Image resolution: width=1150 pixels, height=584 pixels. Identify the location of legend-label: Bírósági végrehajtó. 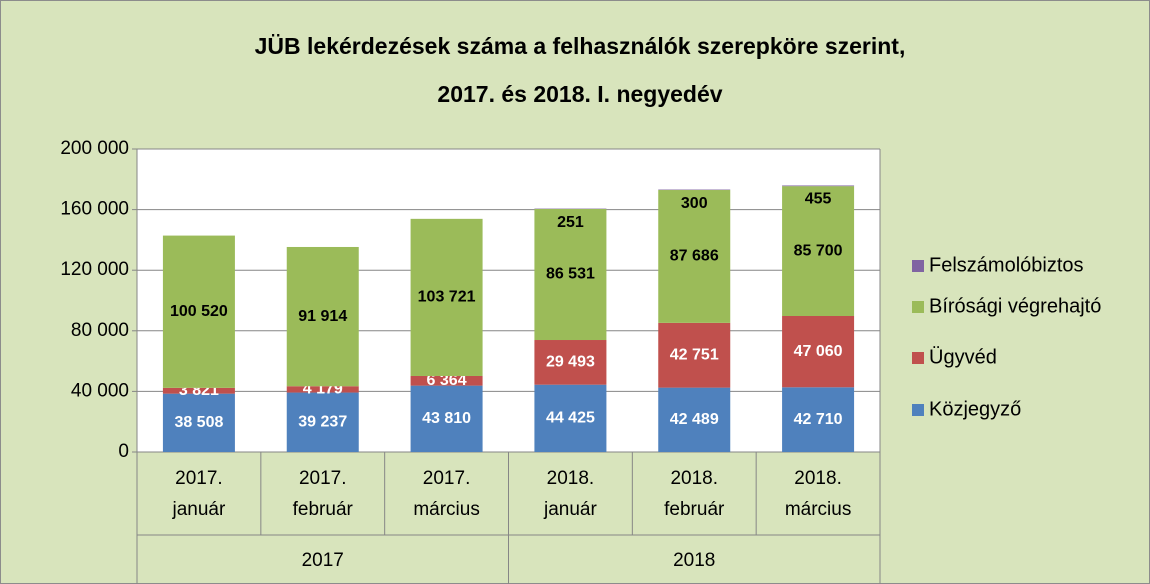
(1015, 306).